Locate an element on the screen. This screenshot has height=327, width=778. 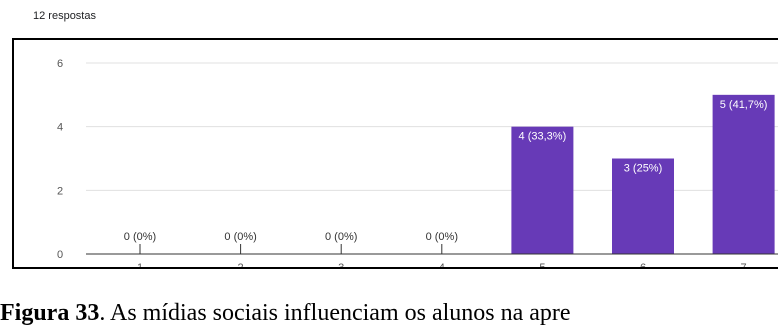
x-tick-label: 7 is located at coordinates (744, 265).